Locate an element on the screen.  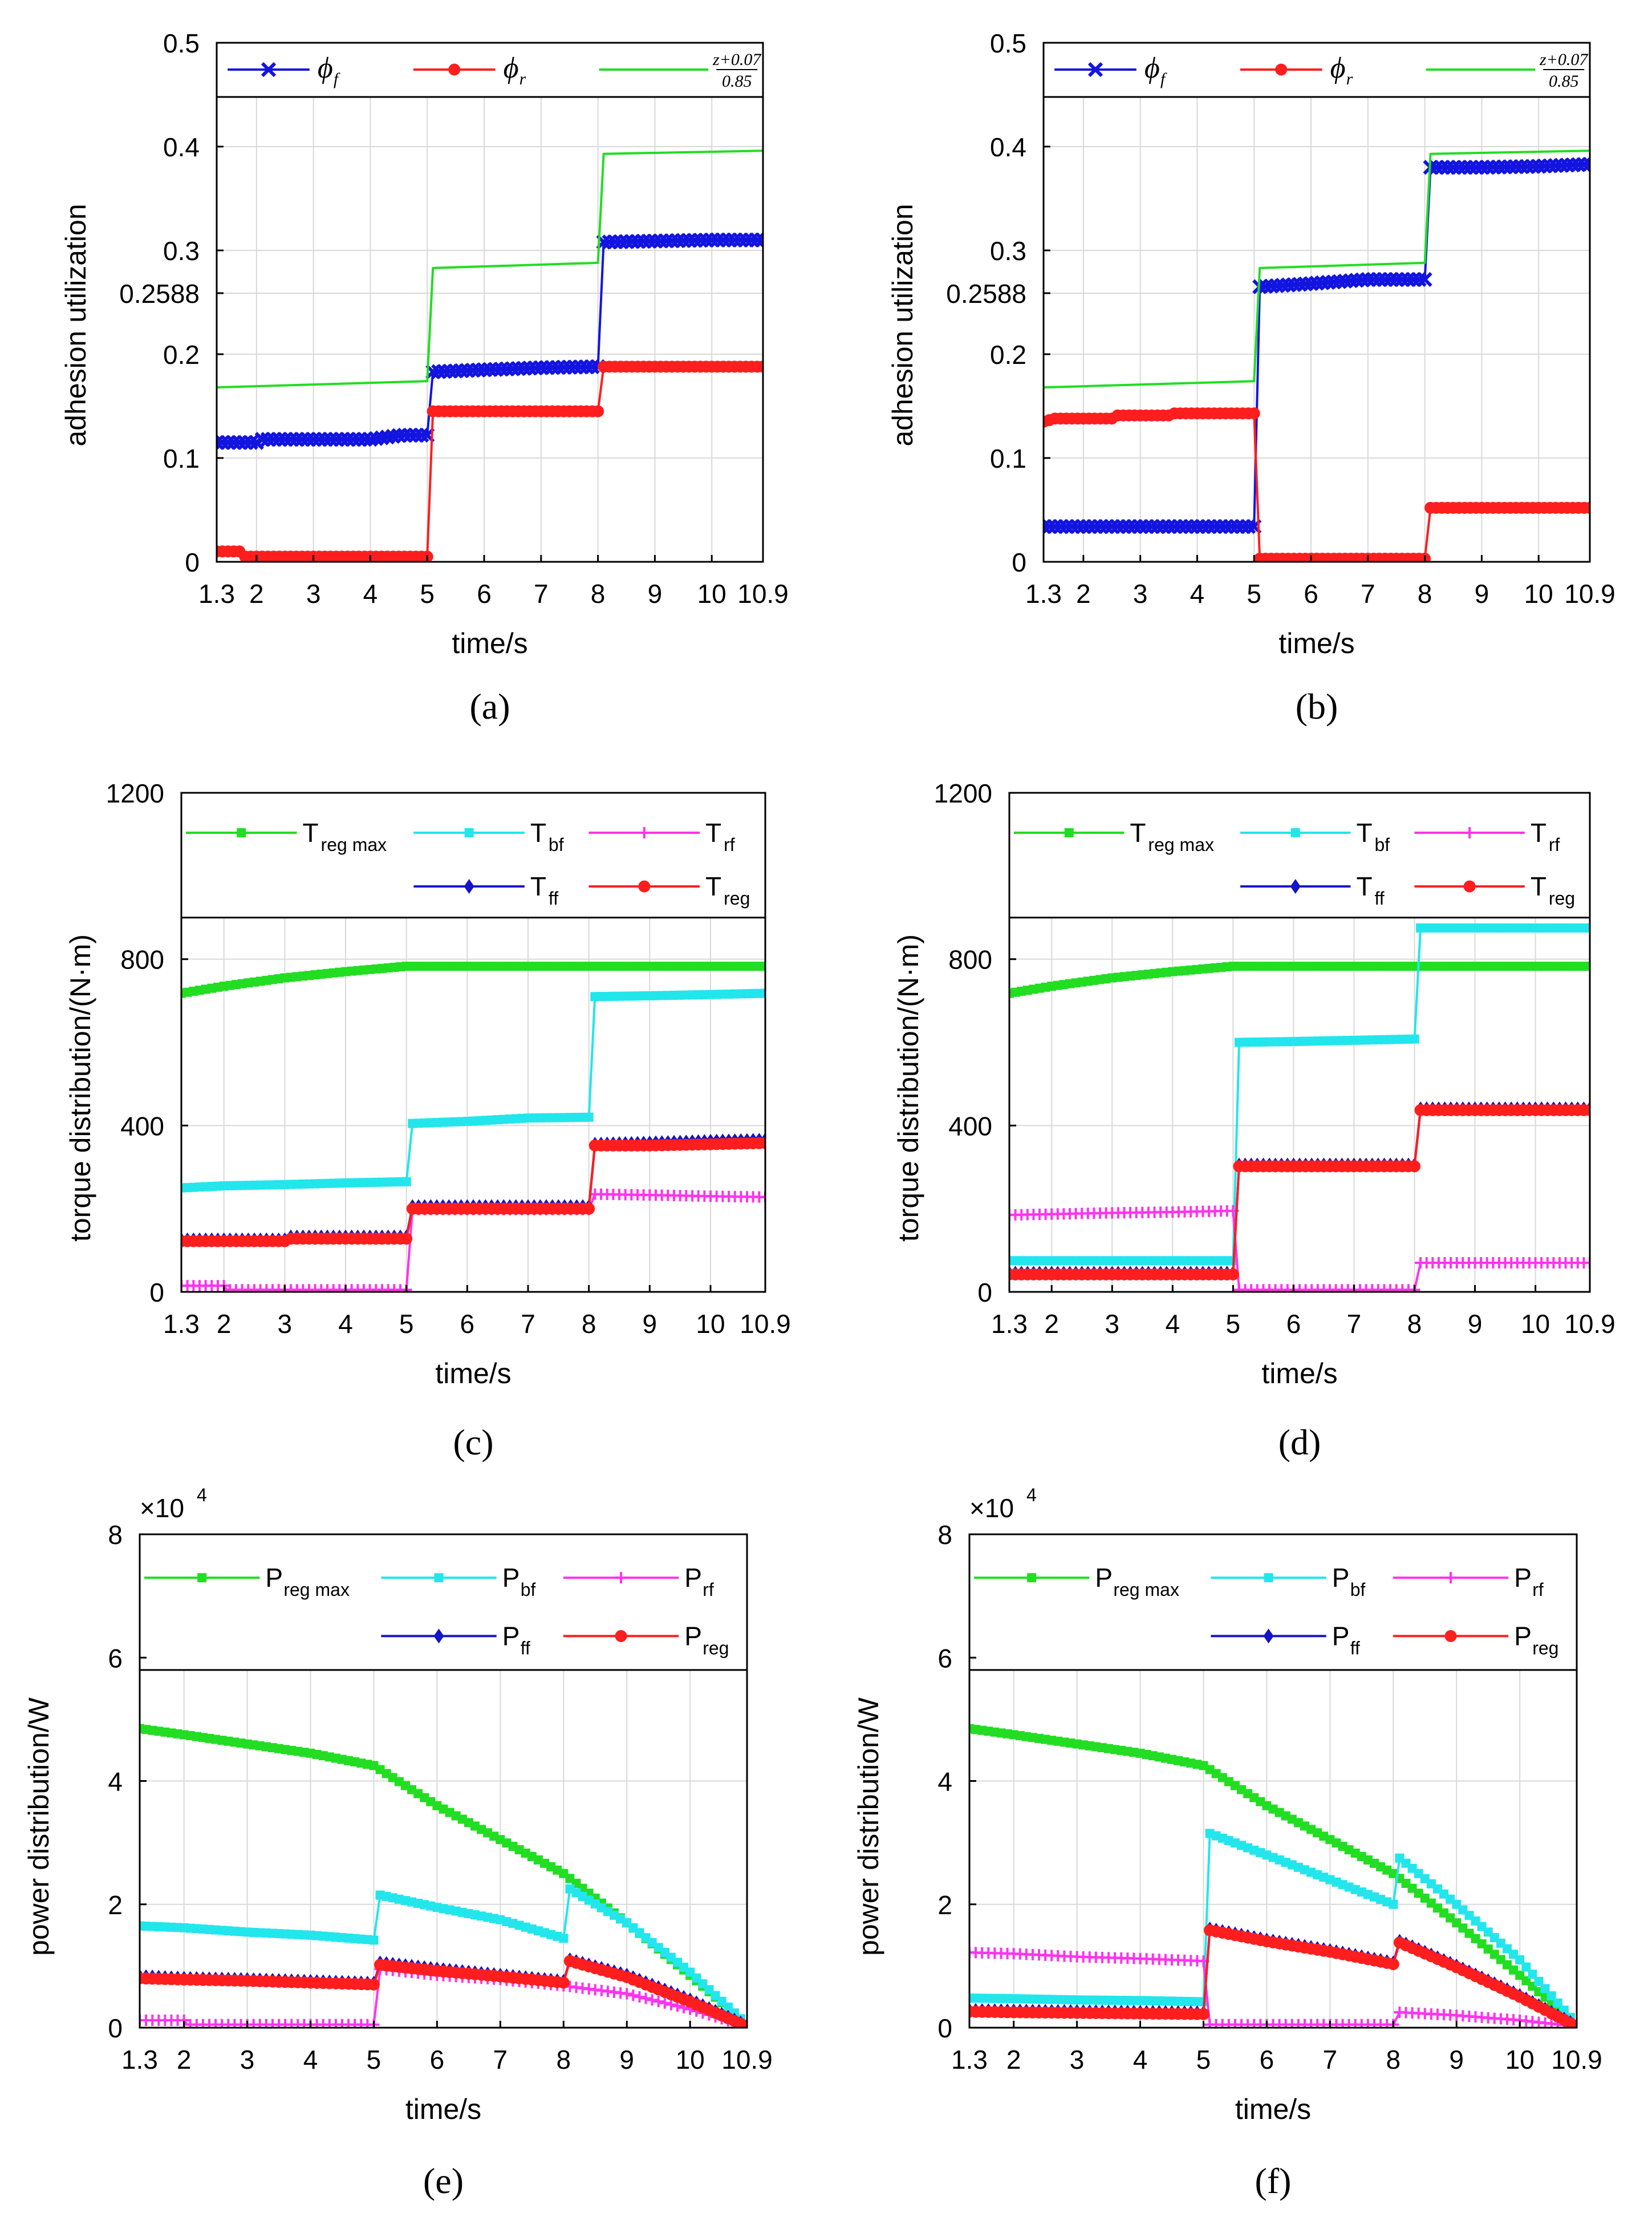
legend: ϕ f ϕ rz+0.070.85 is located at coordinates (490, 70).